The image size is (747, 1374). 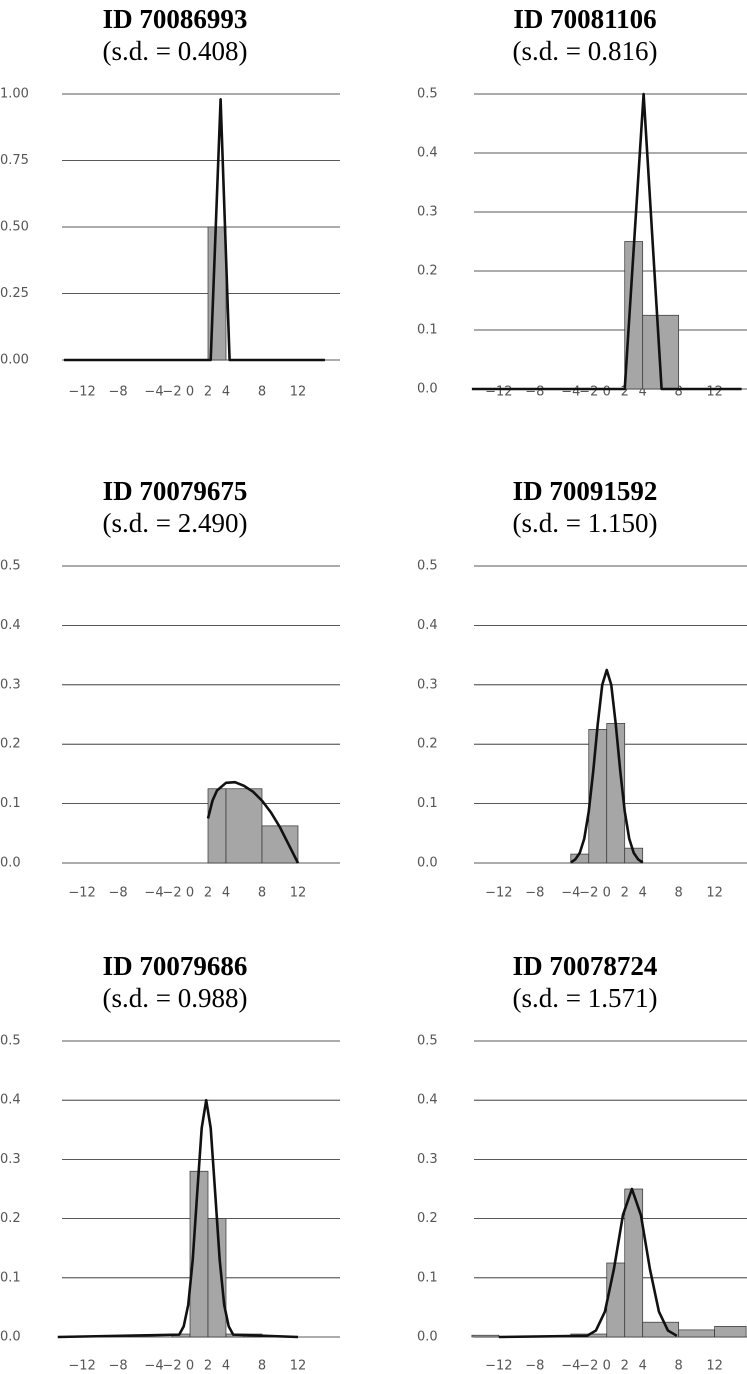 What do you see at coordinates (14, 160) in the screenshot?
I see `y-tick-label: 0.75` at bounding box center [14, 160].